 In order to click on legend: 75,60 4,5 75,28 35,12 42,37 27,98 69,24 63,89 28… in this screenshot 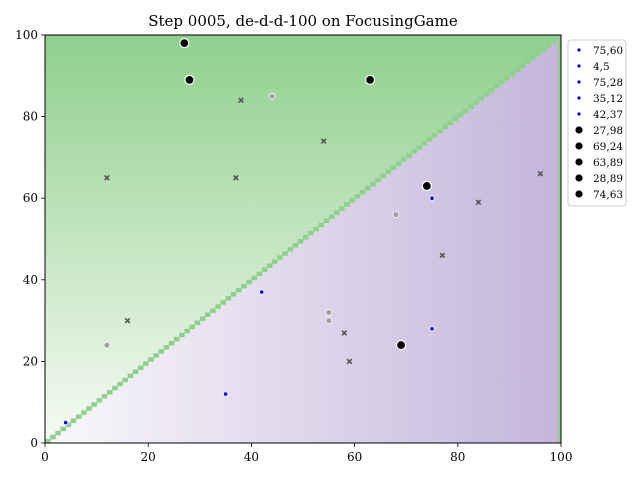, I will do `click(597, 123)`.